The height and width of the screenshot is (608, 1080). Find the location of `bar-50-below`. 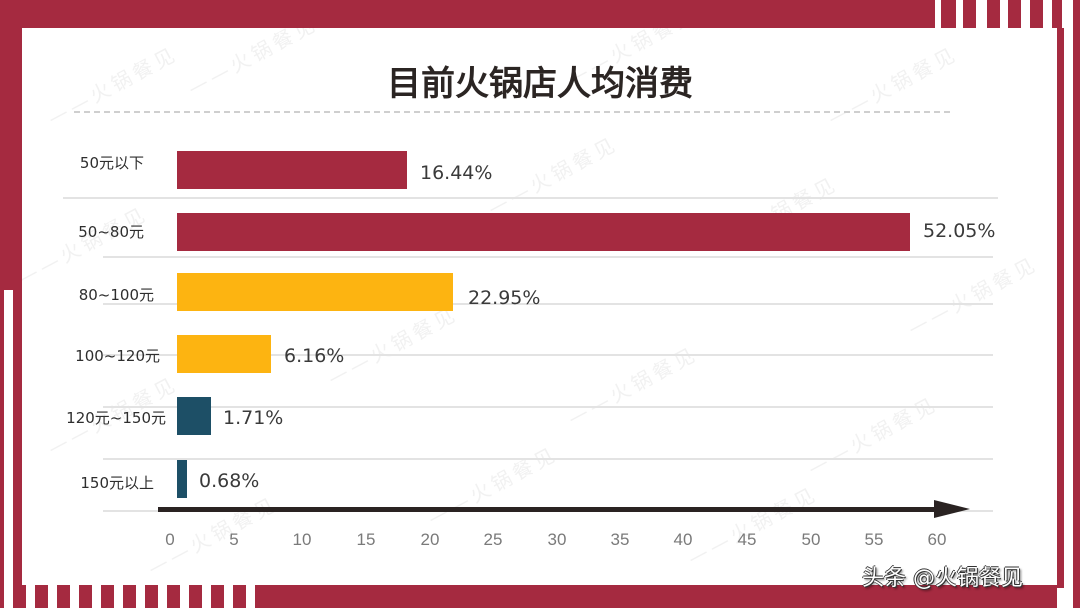

bar-50-below is located at coordinates (292, 170).